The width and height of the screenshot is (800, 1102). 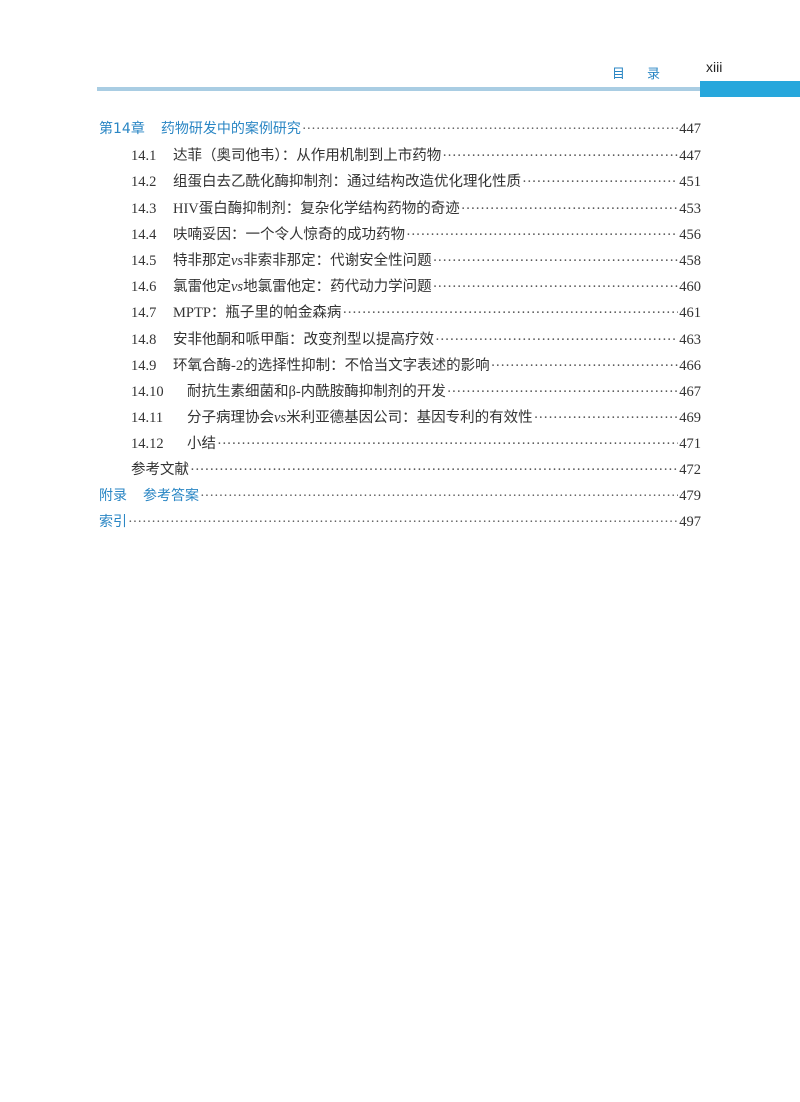 I want to click on chapter-title: 药物研发中的案例研究, so click(x=230, y=129).